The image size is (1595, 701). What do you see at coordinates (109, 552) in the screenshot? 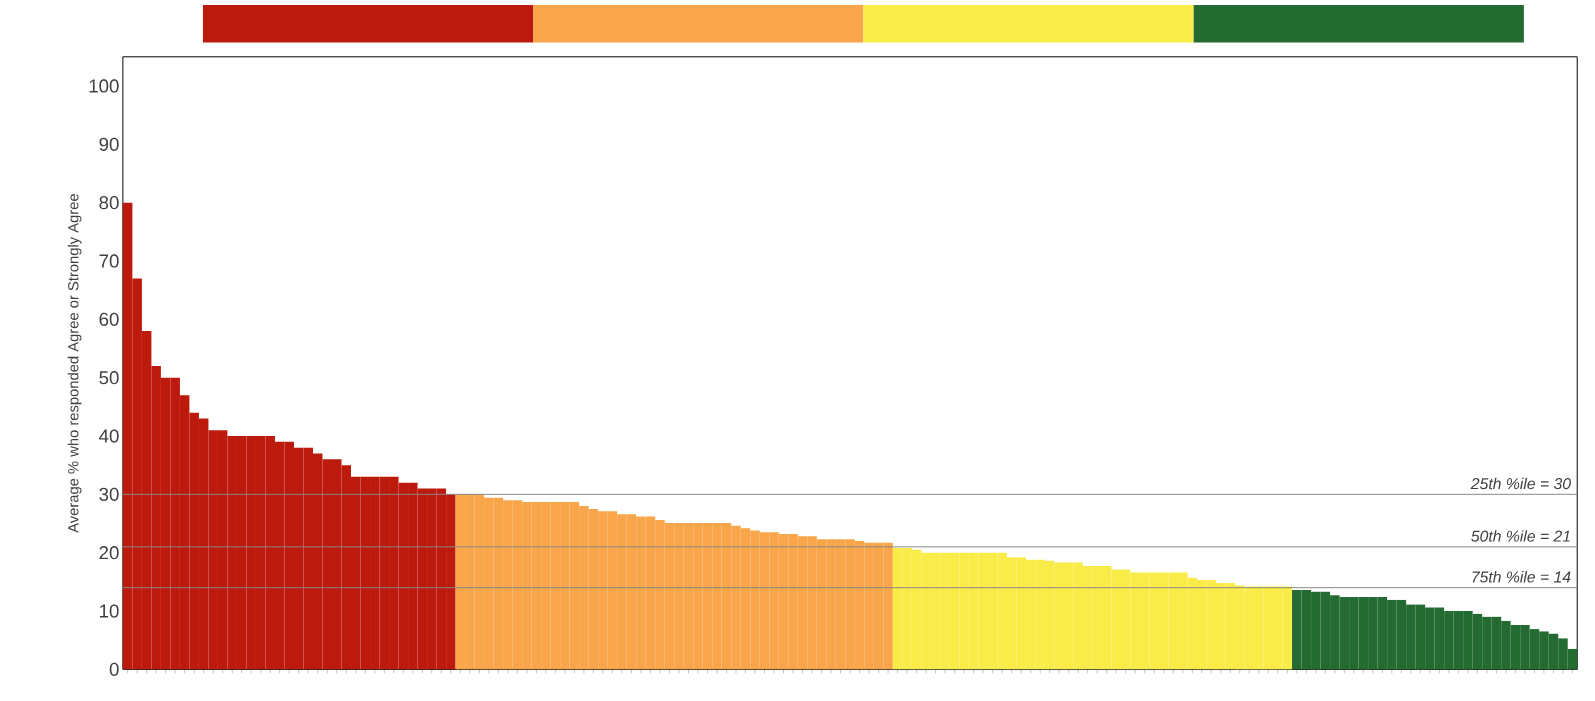
I see `y-tick-label: 20` at bounding box center [109, 552].